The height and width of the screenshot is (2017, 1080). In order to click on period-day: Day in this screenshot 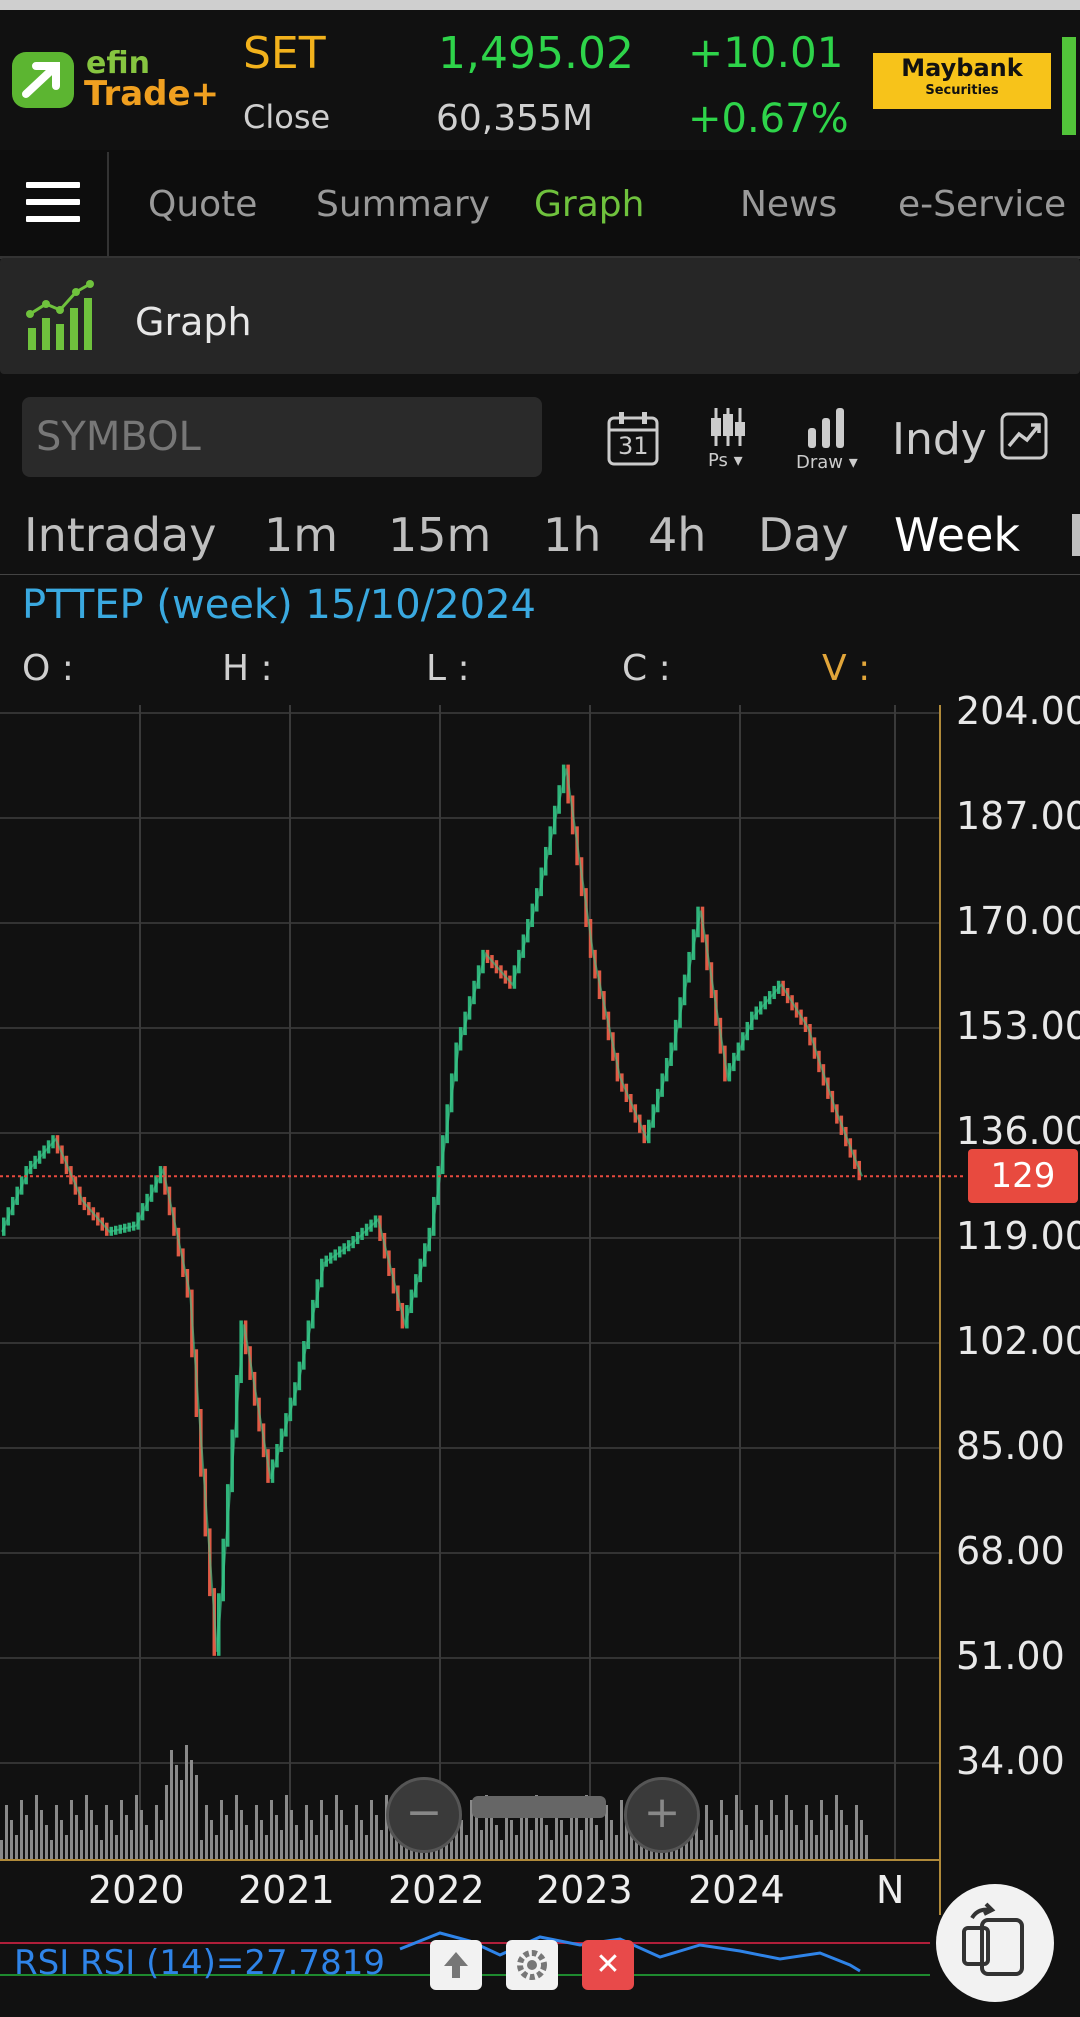, I will do `click(803, 535)`.